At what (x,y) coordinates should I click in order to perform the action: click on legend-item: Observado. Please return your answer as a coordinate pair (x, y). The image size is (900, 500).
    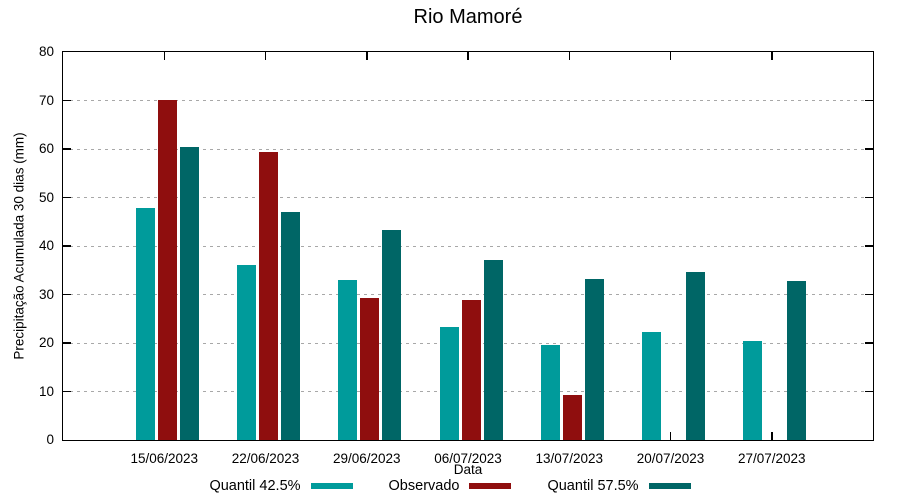
    Looking at the image, I should click on (450, 486).